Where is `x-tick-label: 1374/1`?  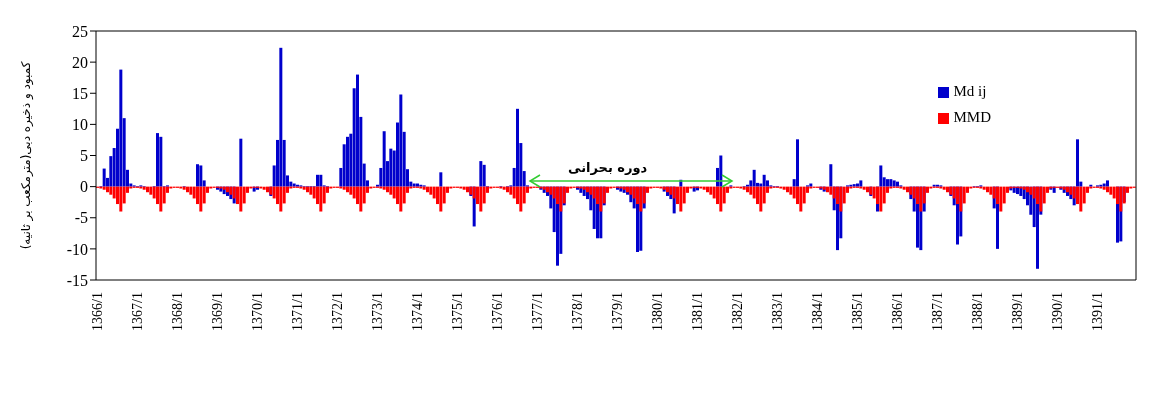 x-tick-label: 1374/1 is located at coordinates (418, 311).